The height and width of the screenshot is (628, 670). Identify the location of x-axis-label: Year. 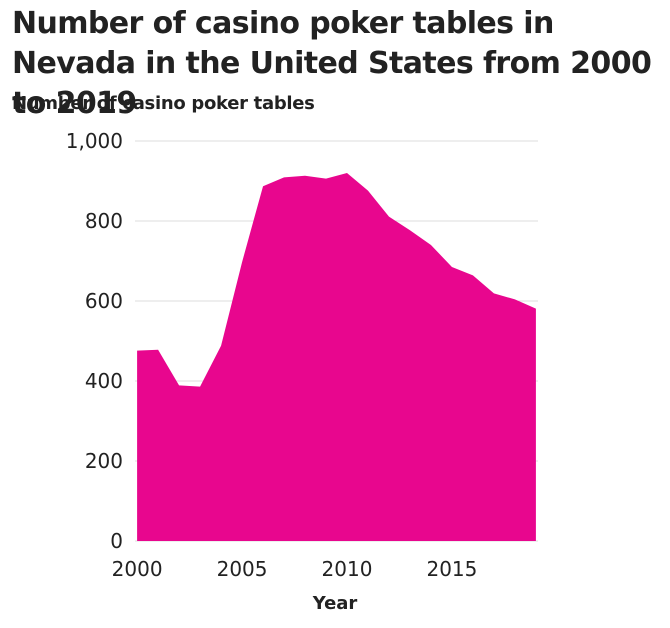
(335, 603).